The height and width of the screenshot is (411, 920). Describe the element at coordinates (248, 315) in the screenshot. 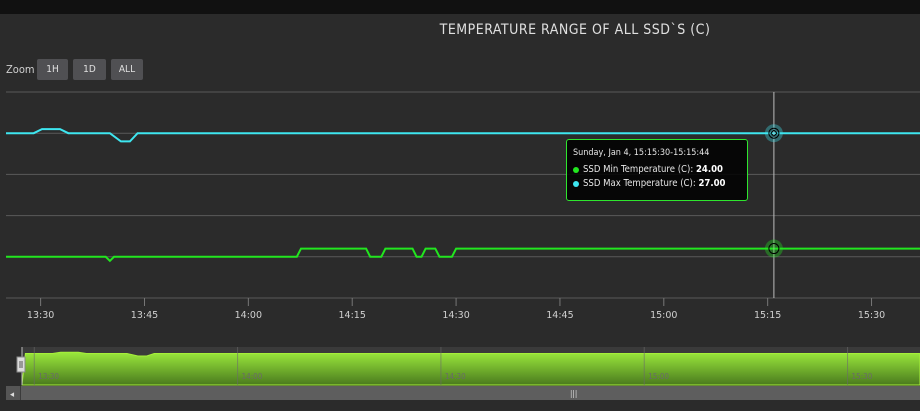

I see `x-tick-label: 14:00` at that location.